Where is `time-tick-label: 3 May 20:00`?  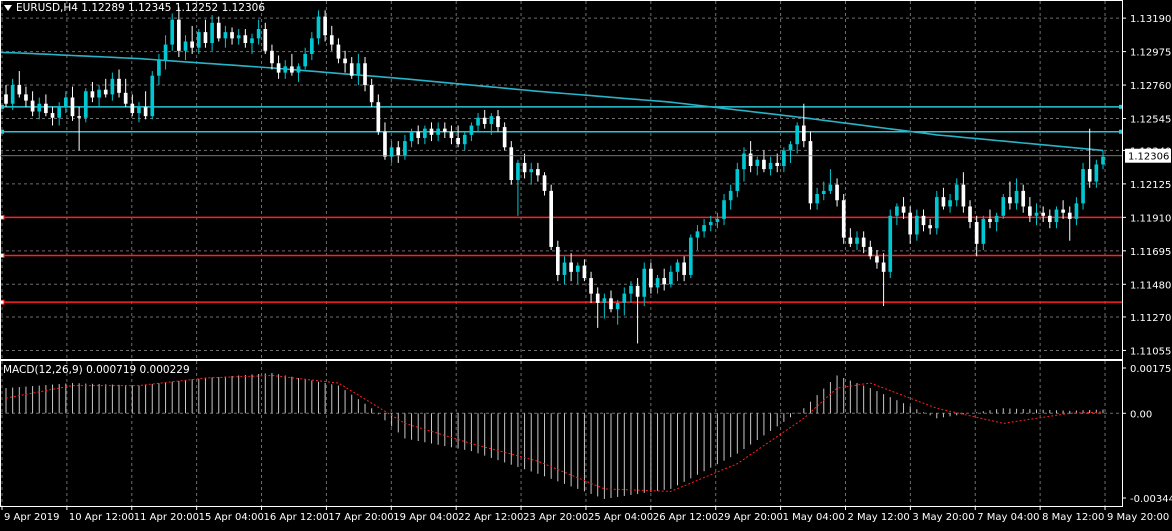
time-tick-label: 3 May 20:00 is located at coordinates (943, 517).